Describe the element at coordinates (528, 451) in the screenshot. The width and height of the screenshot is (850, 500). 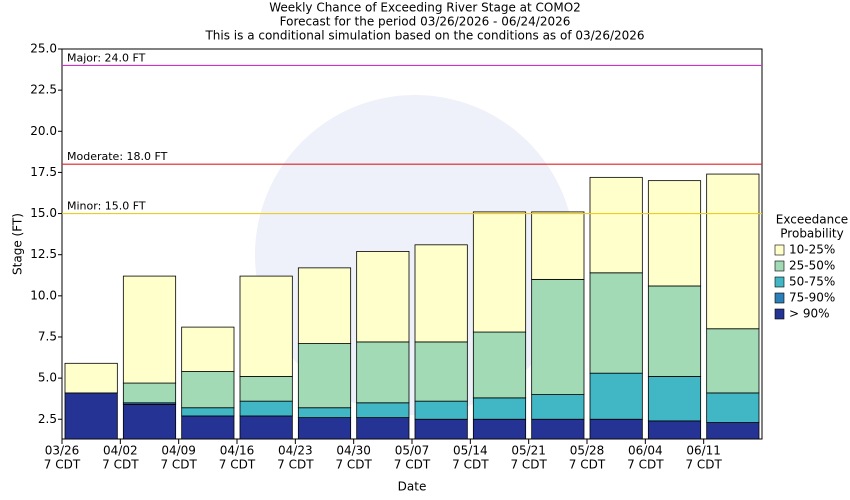
I see `x-tick-label: 05/21` at that location.